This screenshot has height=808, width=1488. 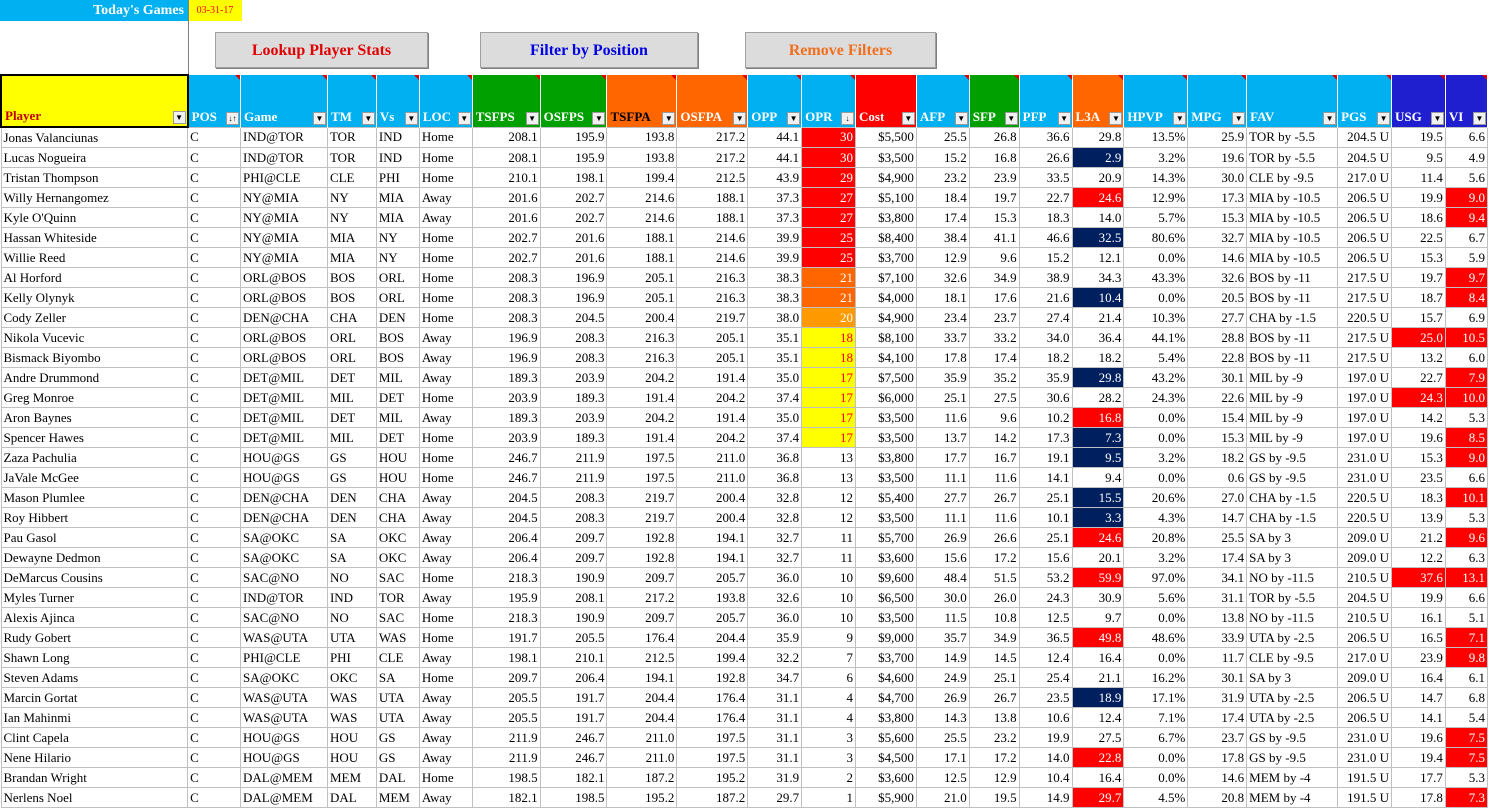 I want to click on cell-cost: $4,100, so click(x=886, y=357).